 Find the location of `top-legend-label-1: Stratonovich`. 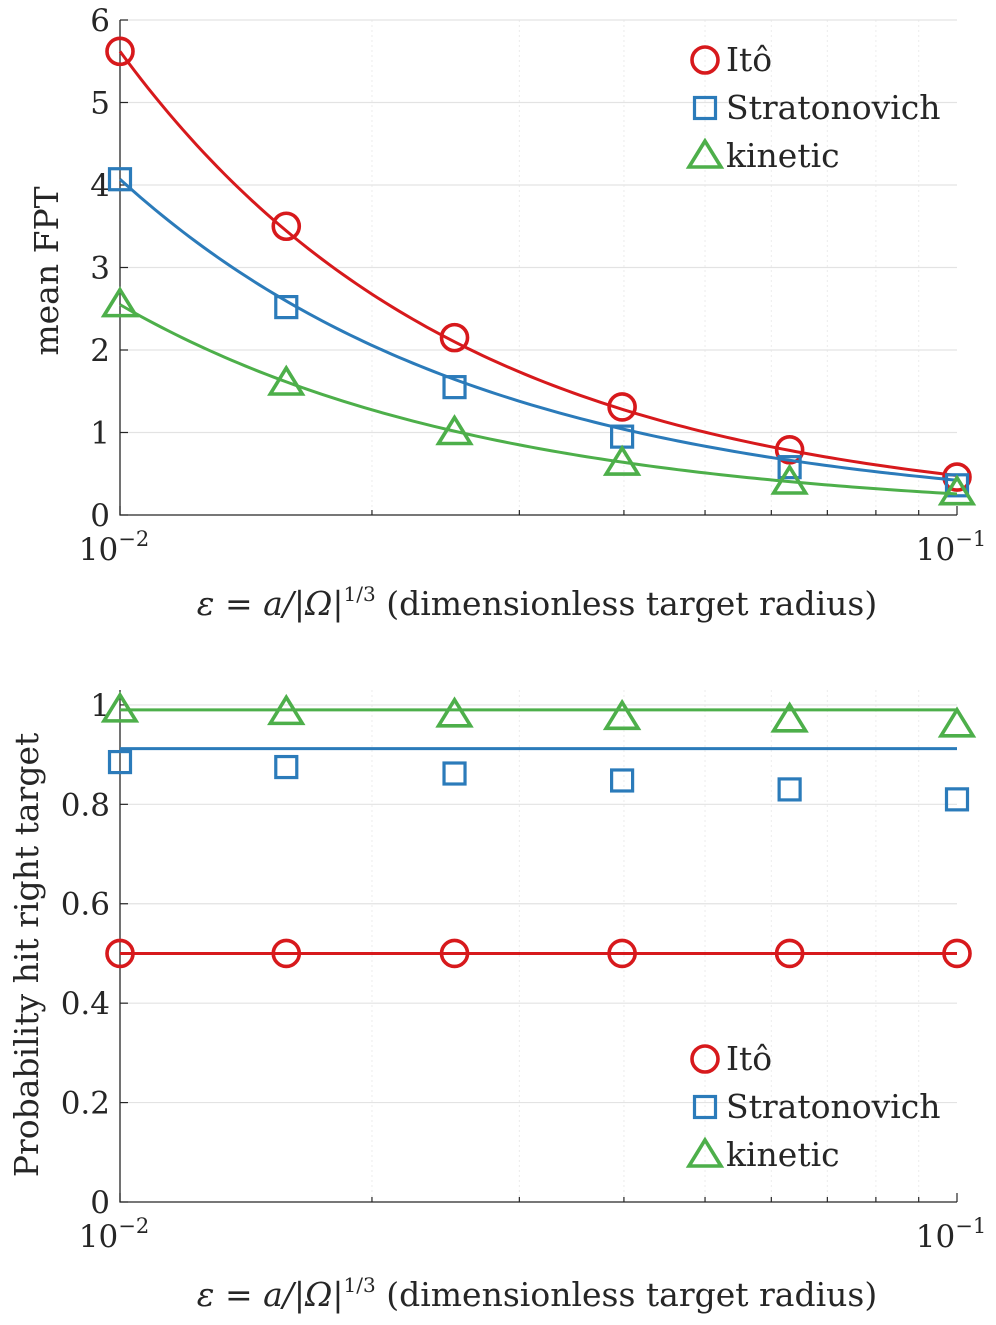

top-legend-label-1: Stratonovich is located at coordinates (833, 107).